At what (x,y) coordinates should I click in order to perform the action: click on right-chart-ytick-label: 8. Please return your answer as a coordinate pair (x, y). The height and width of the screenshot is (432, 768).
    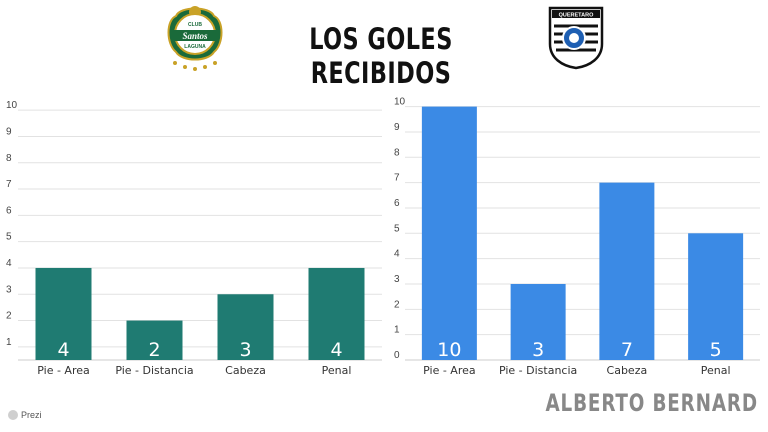
    Looking at the image, I should click on (397, 152).